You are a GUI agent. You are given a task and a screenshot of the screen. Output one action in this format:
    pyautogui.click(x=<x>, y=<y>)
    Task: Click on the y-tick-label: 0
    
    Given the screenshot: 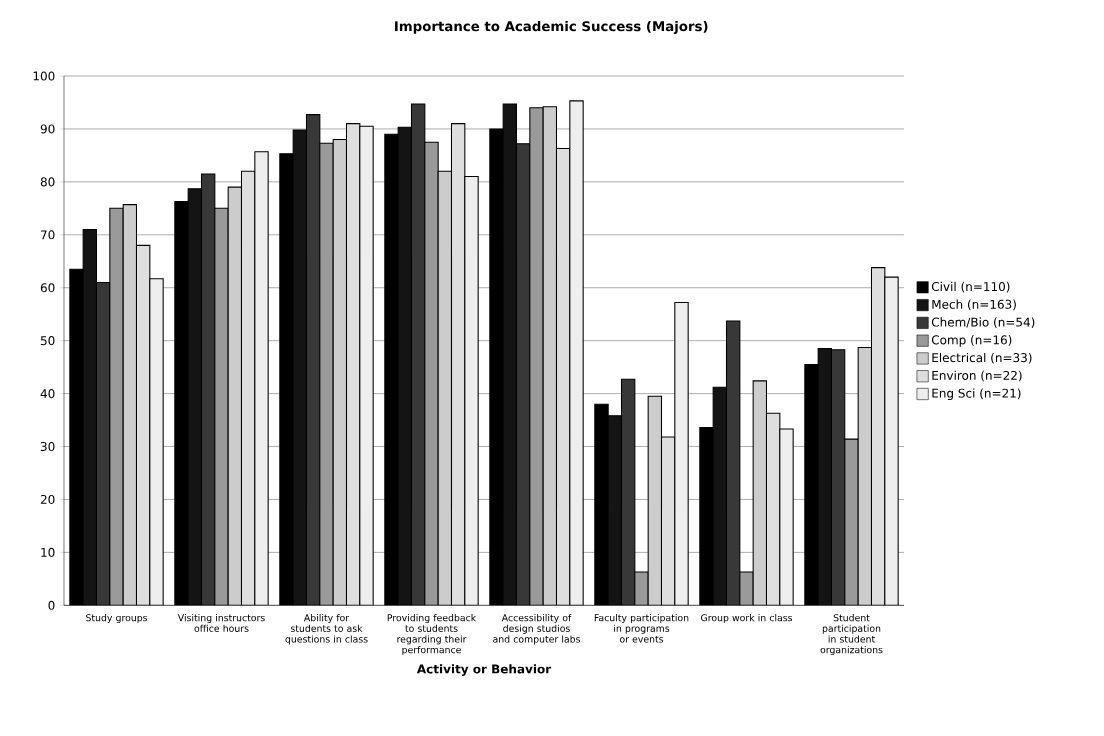 What is the action you would take?
    pyautogui.click(x=51, y=605)
    